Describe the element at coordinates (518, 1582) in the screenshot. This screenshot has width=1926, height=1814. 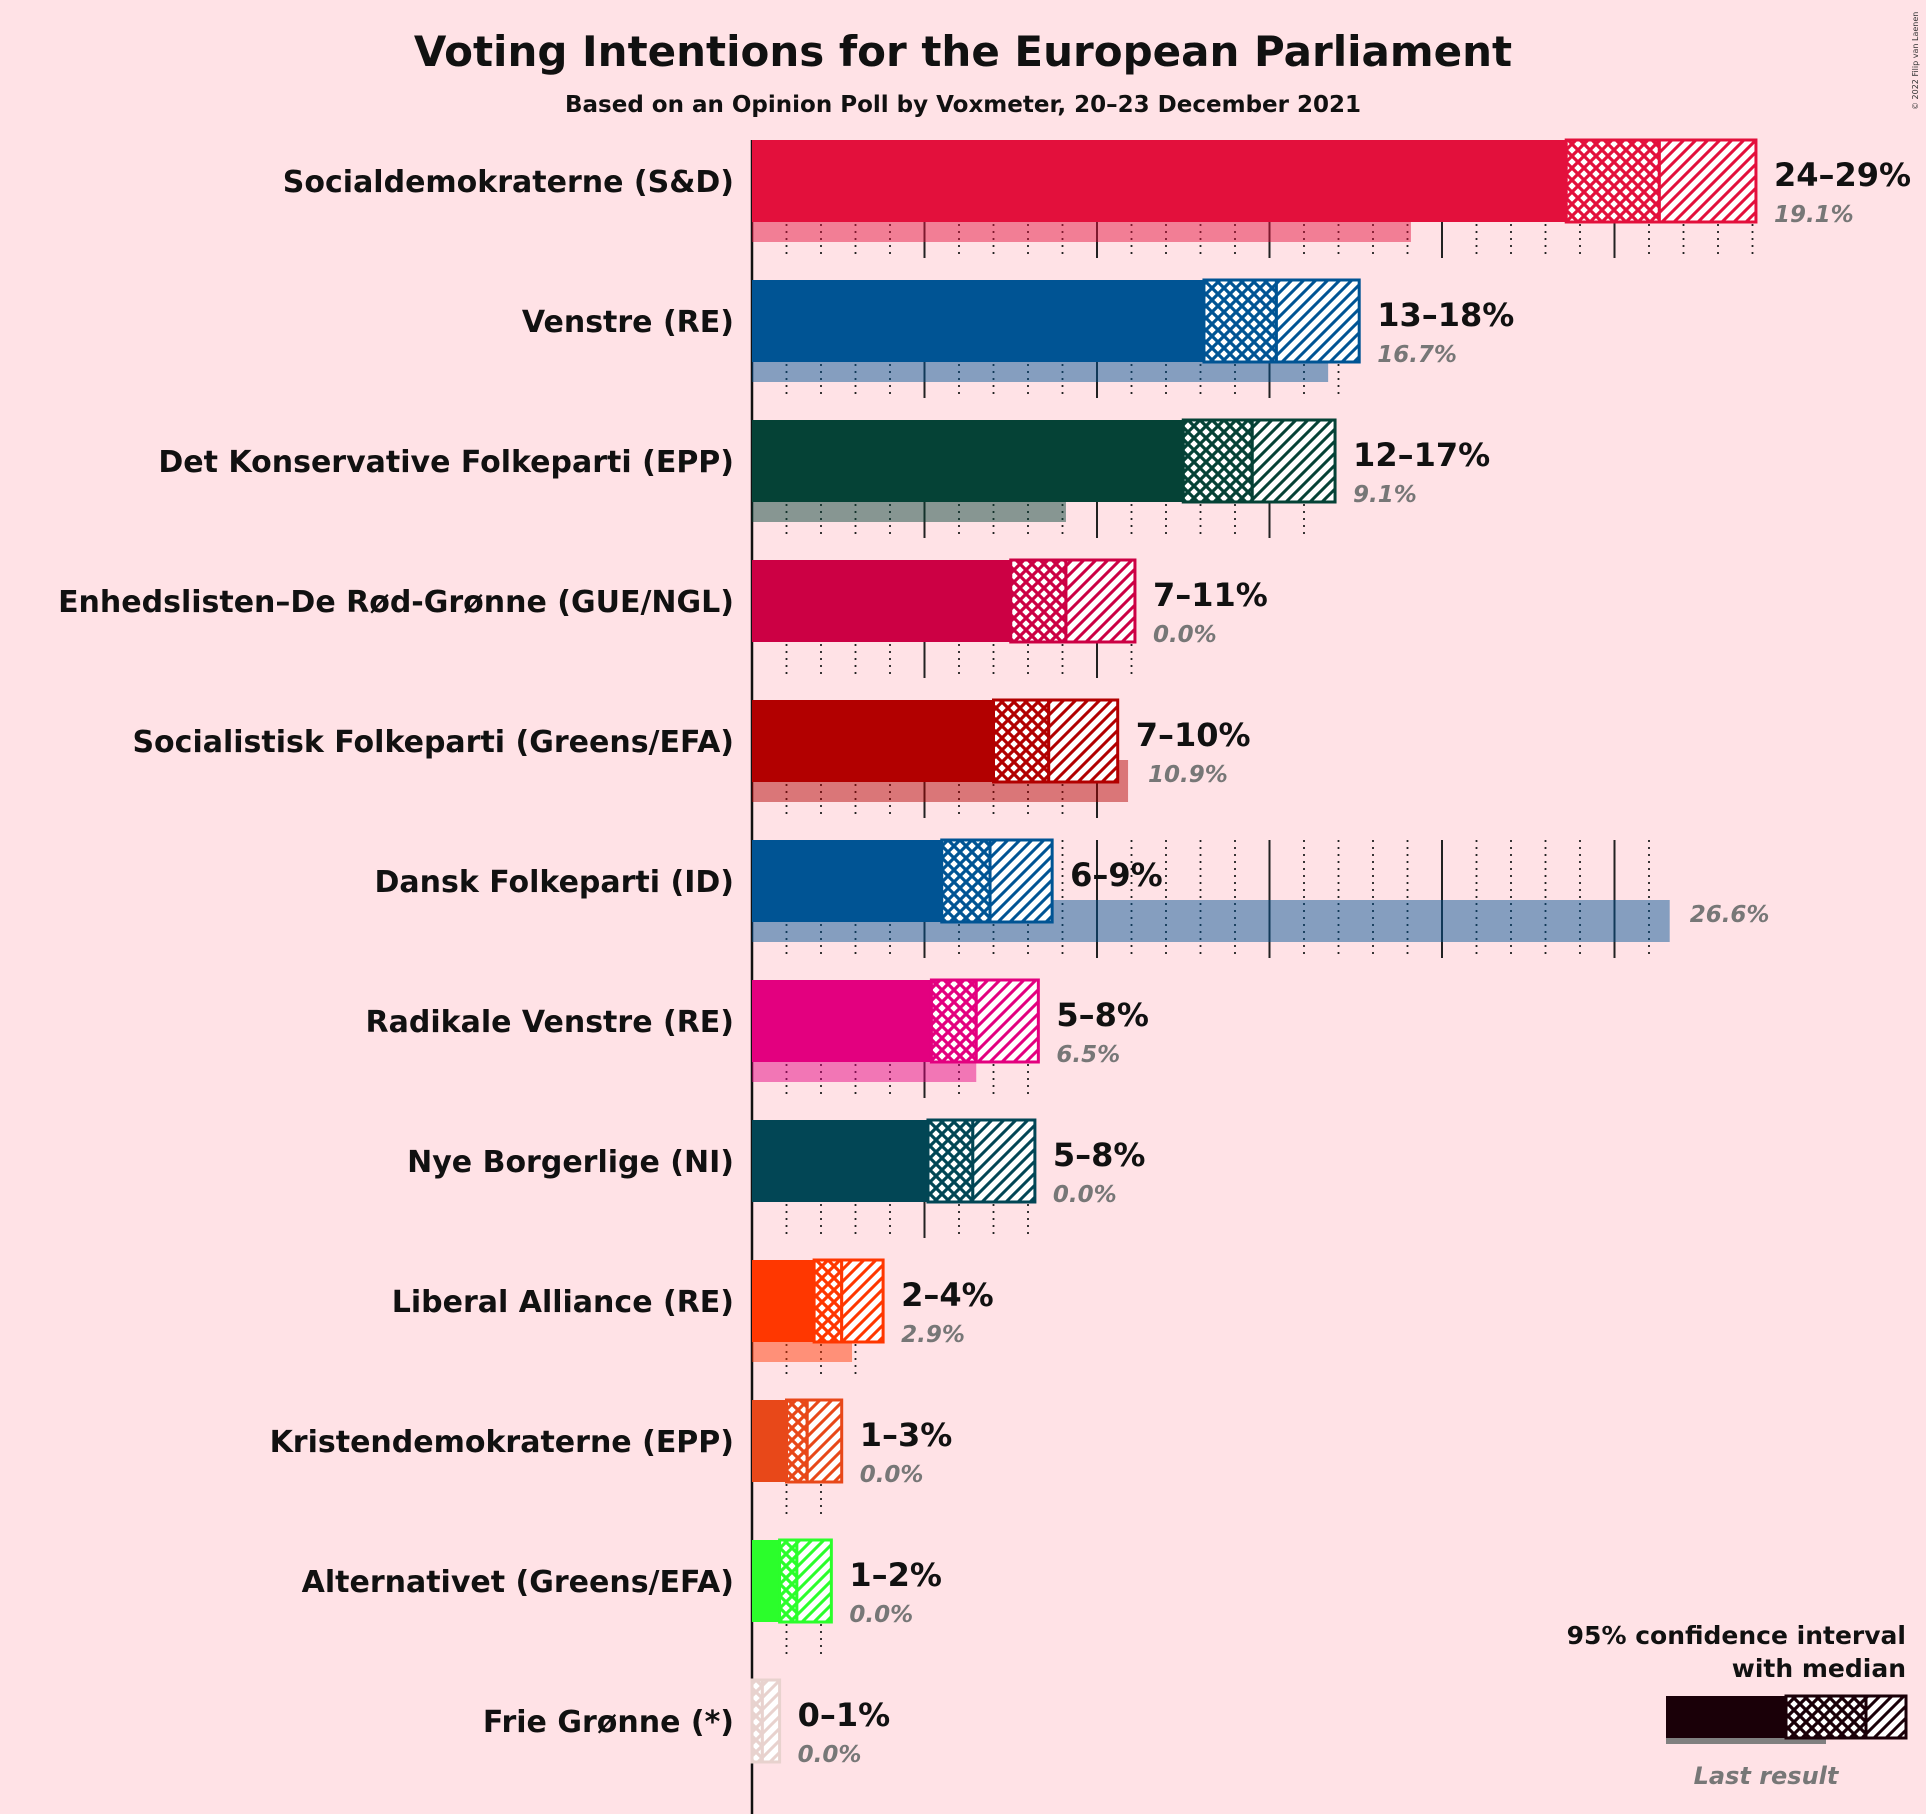
I see `party-label: Alternativet (Greens/EFA)` at that location.